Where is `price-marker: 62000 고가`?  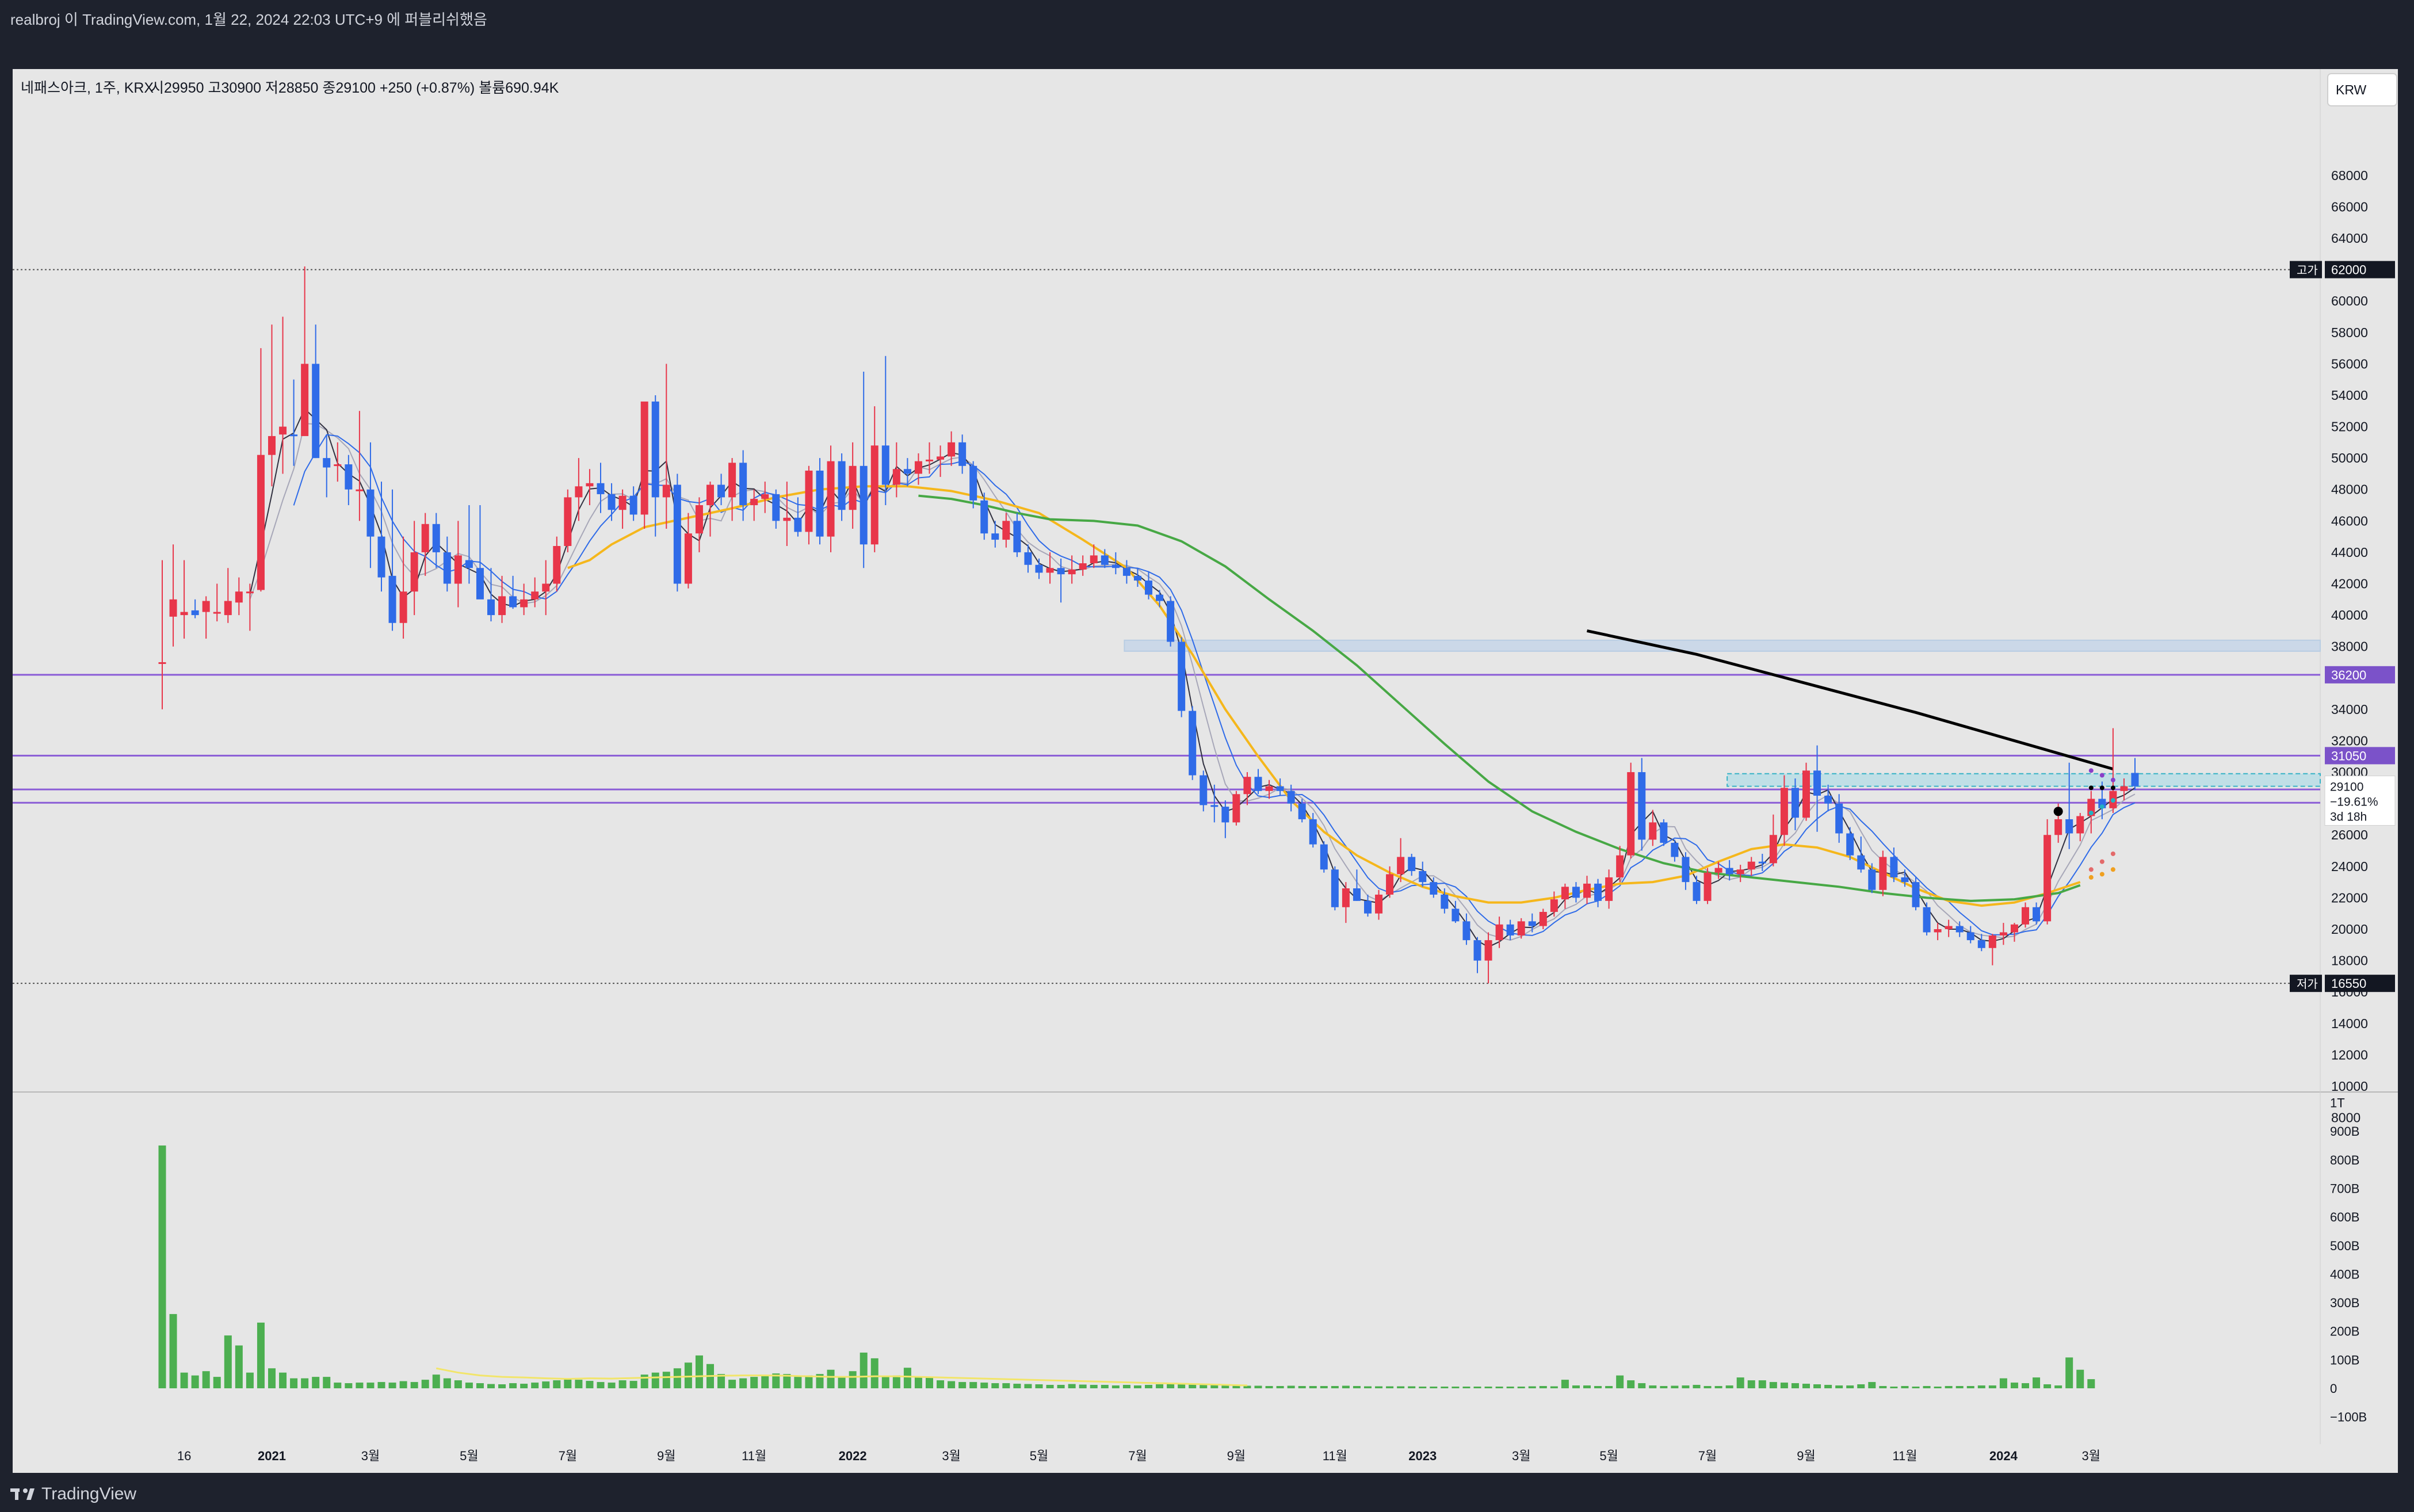 price-marker: 62000 고가 is located at coordinates (2342, 269).